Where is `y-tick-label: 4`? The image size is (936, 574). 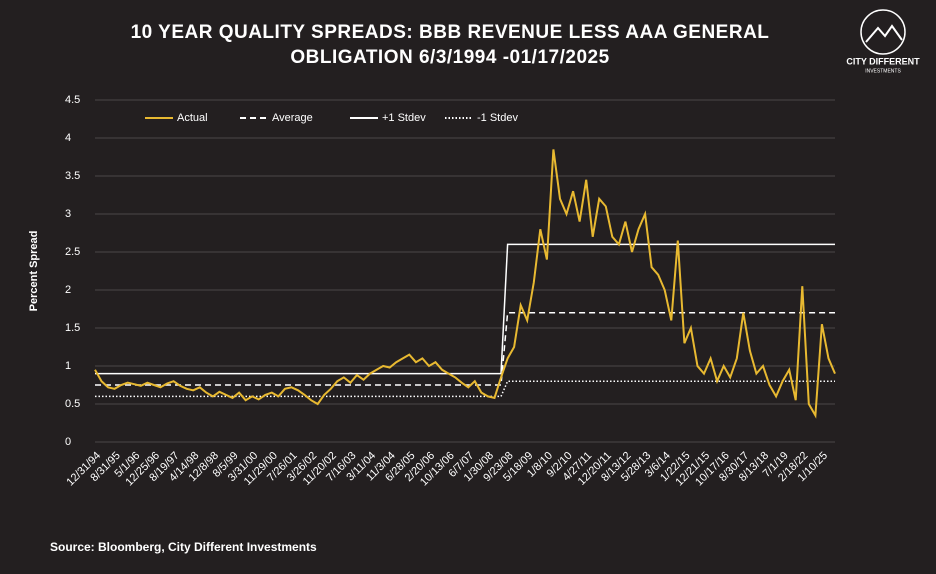
y-tick-label: 4 is located at coordinates (68, 138).